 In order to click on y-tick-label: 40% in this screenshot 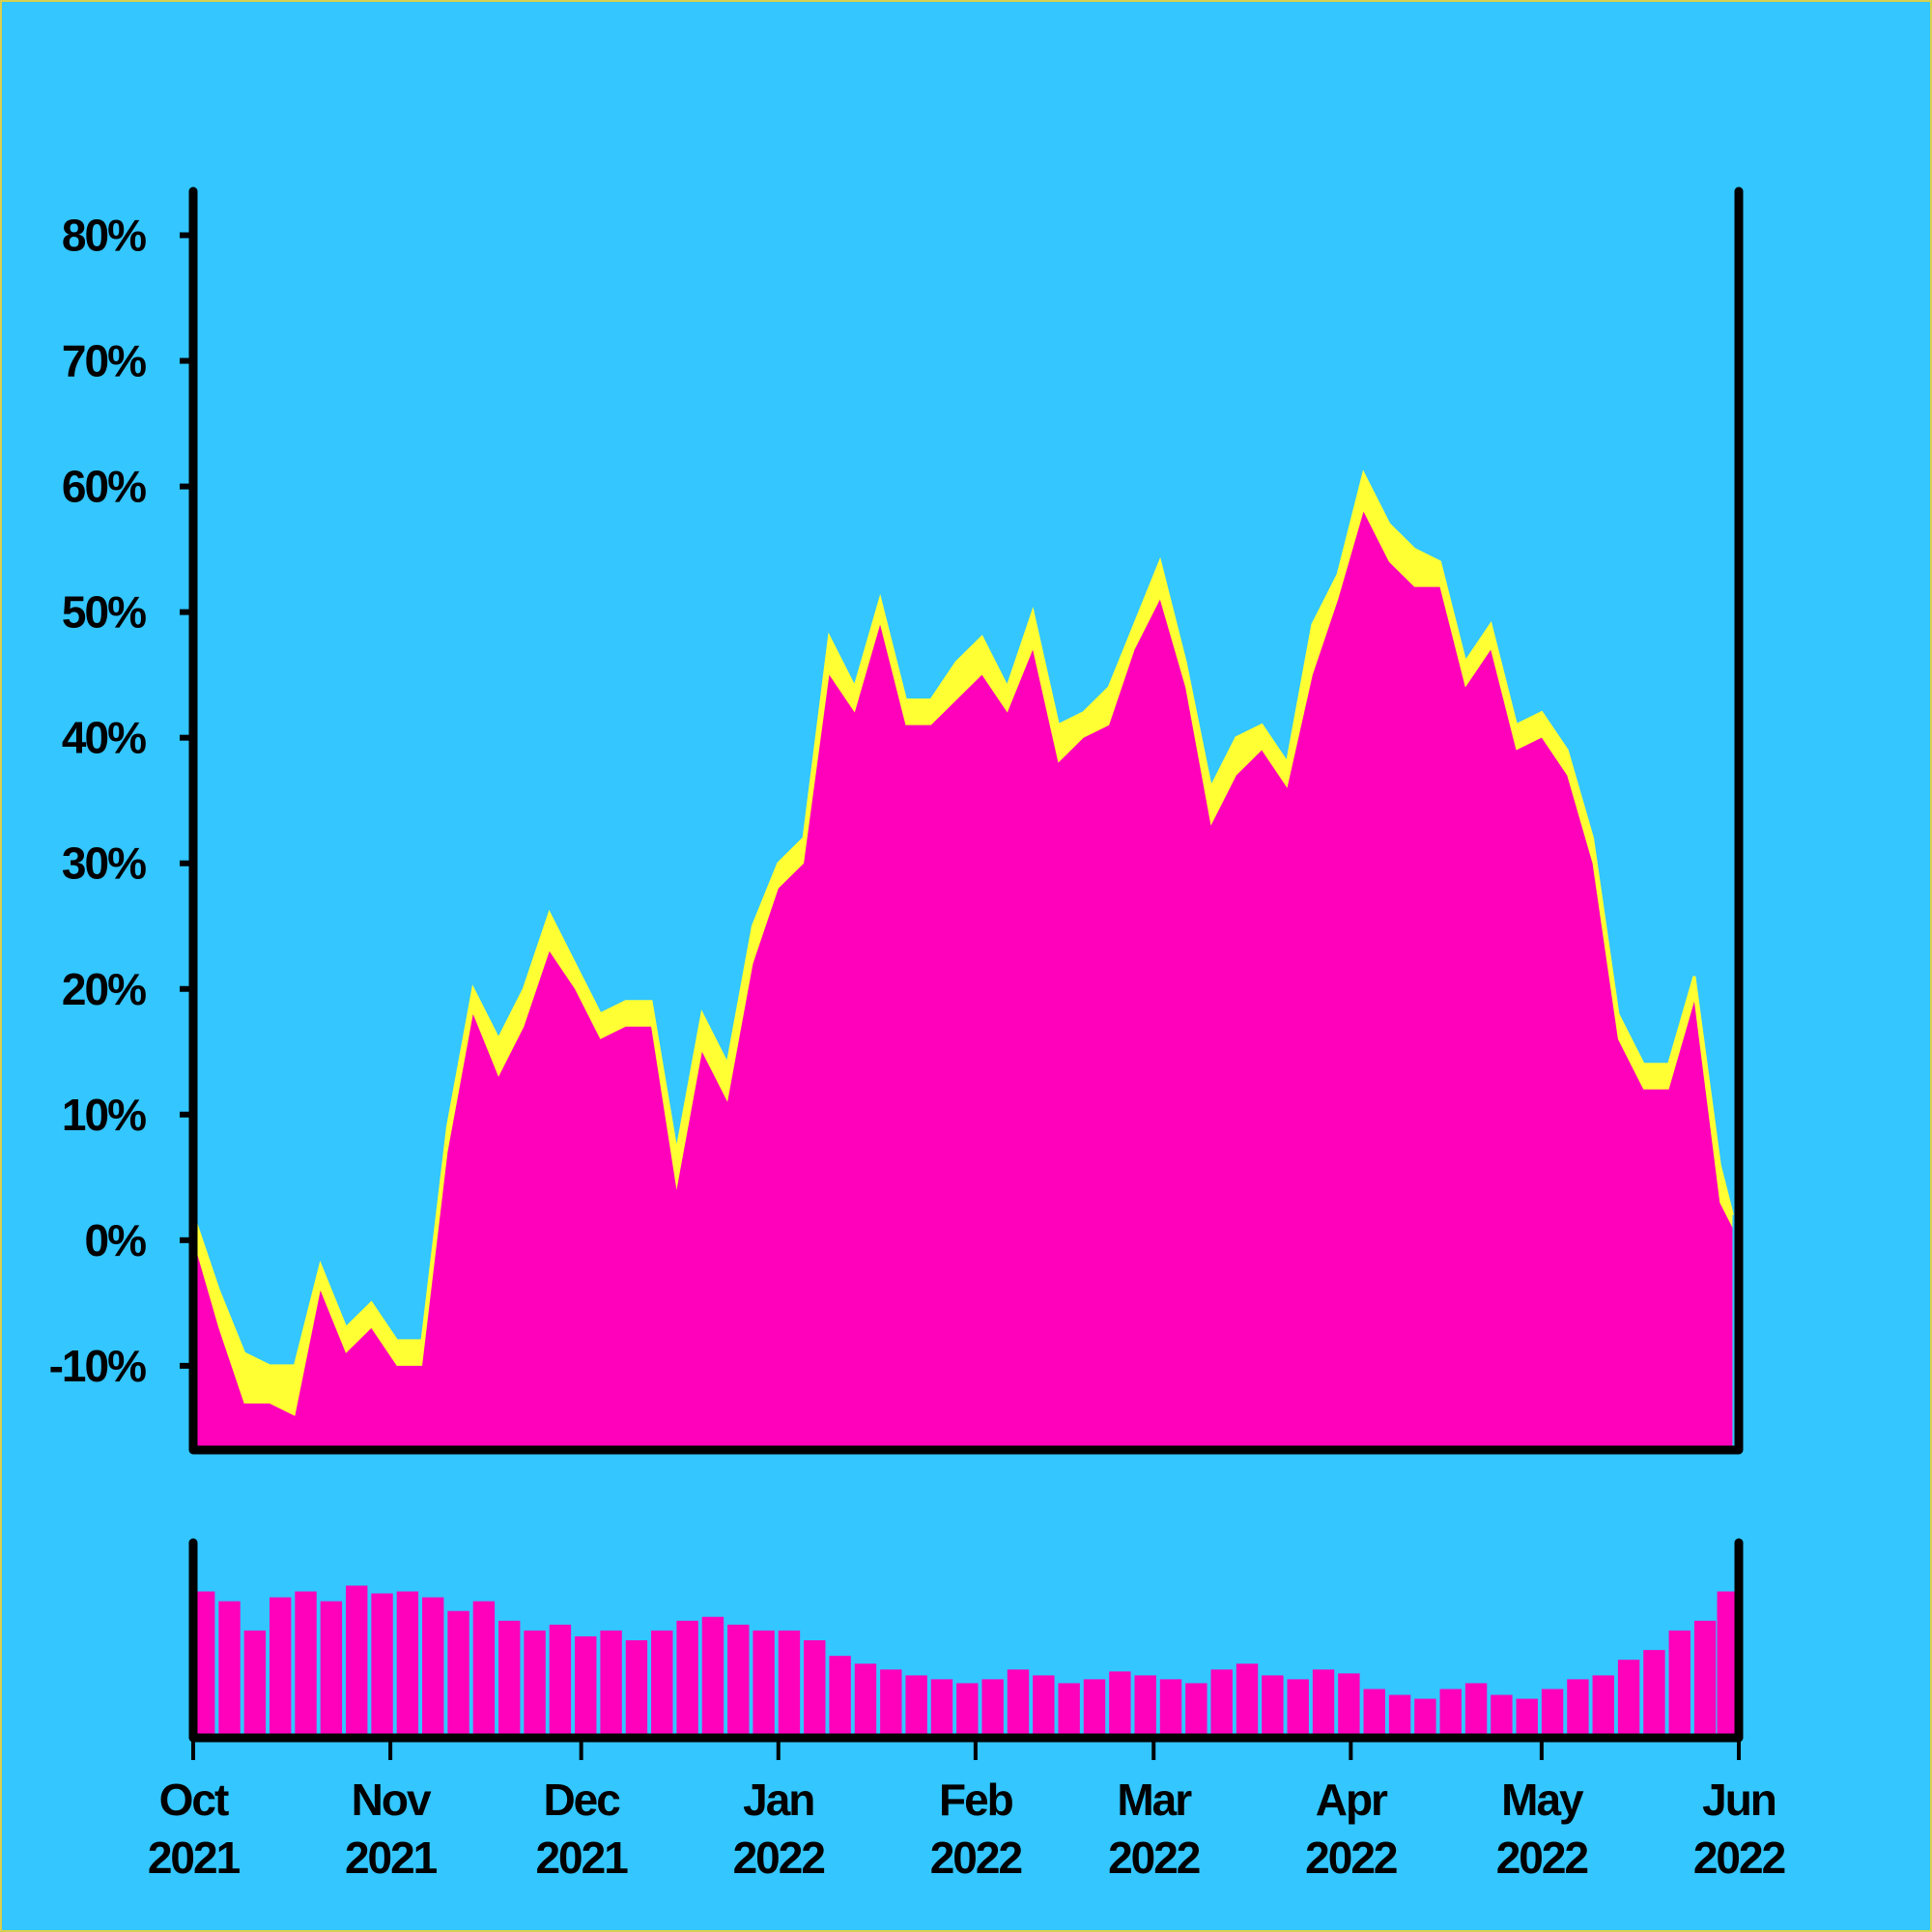, I will do `click(104, 738)`.